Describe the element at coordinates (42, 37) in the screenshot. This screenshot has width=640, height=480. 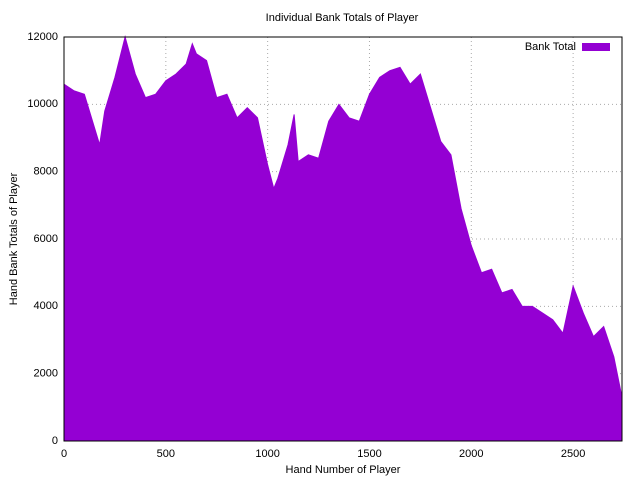
I see `y-tick-label: 12000` at that location.